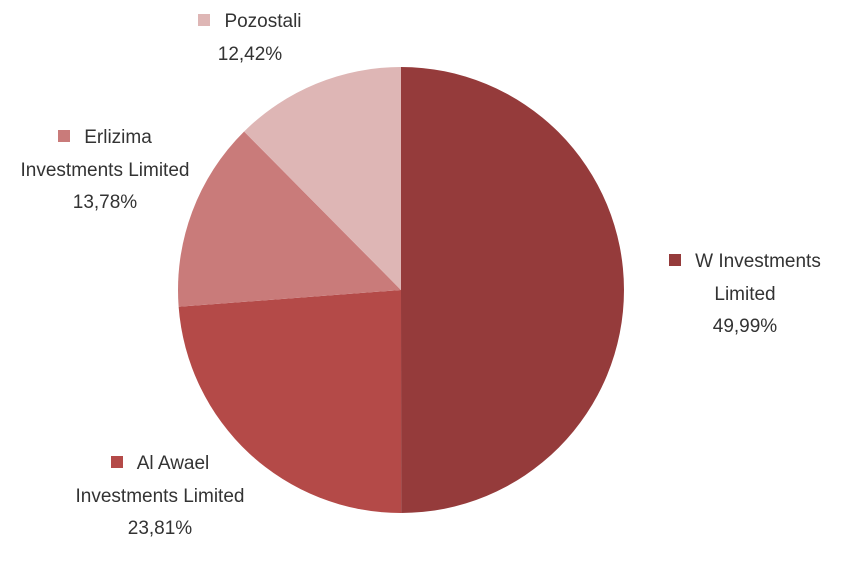 This screenshot has height=572, width=850. What do you see at coordinates (745, 326) in the screenshot?
I see `value-label: 49,99%` at bounding box center [745, 326].